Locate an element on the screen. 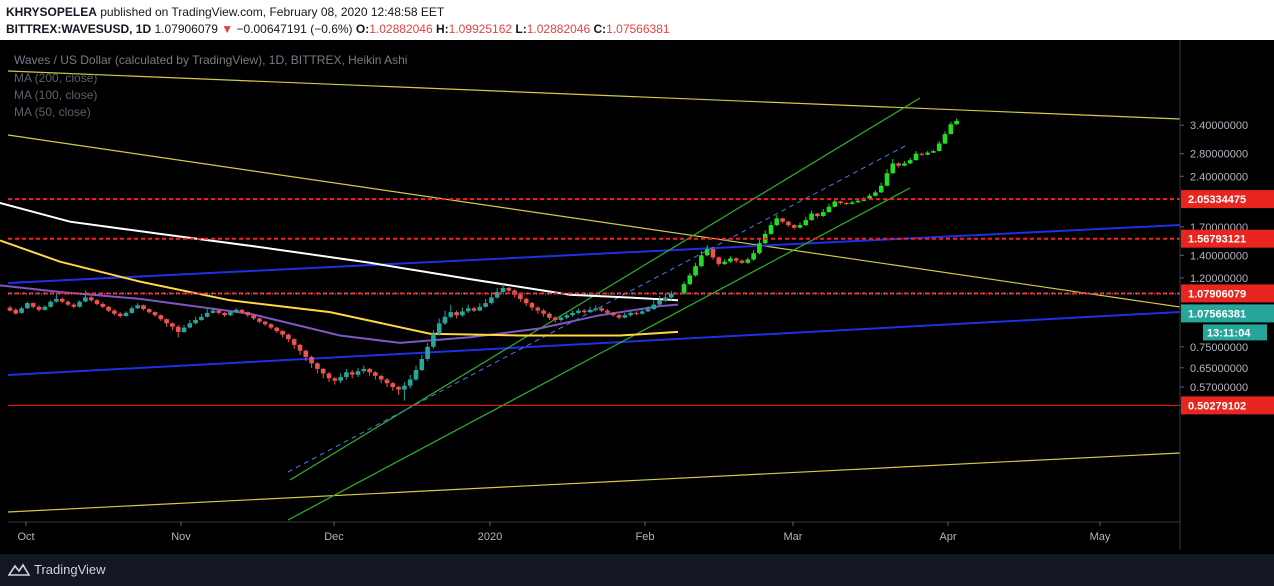 This screenshot has height=586, width=1274. price-label-text: 1.07906079 is located at coordinates (1217, 294).